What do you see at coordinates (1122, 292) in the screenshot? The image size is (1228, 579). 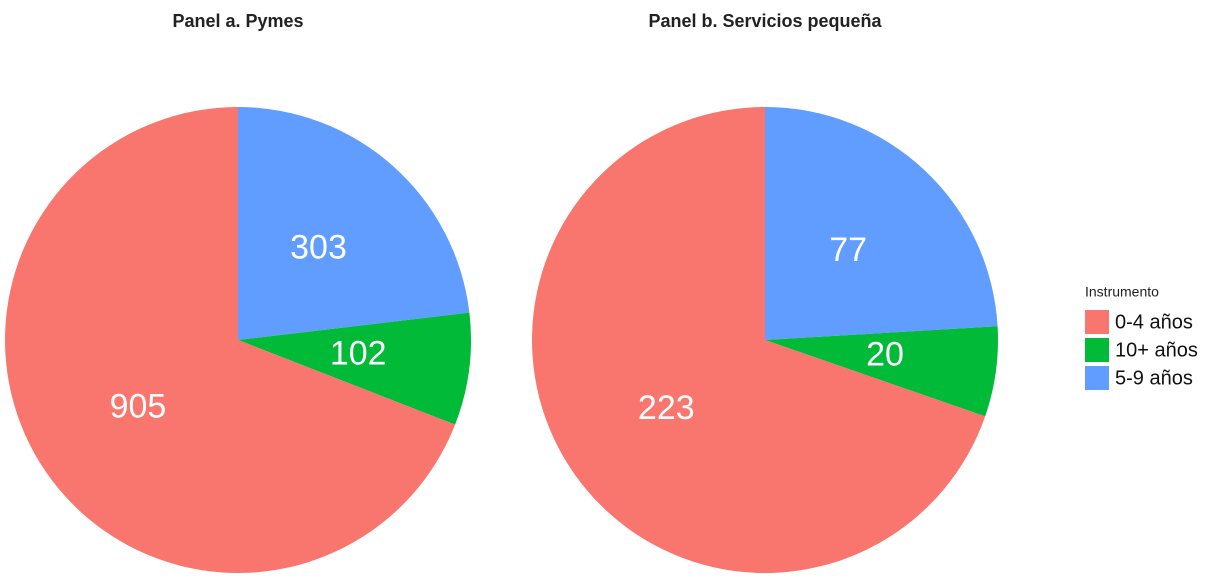 I see `legend-title: Instrumento` at bounding box center [1122, 292].